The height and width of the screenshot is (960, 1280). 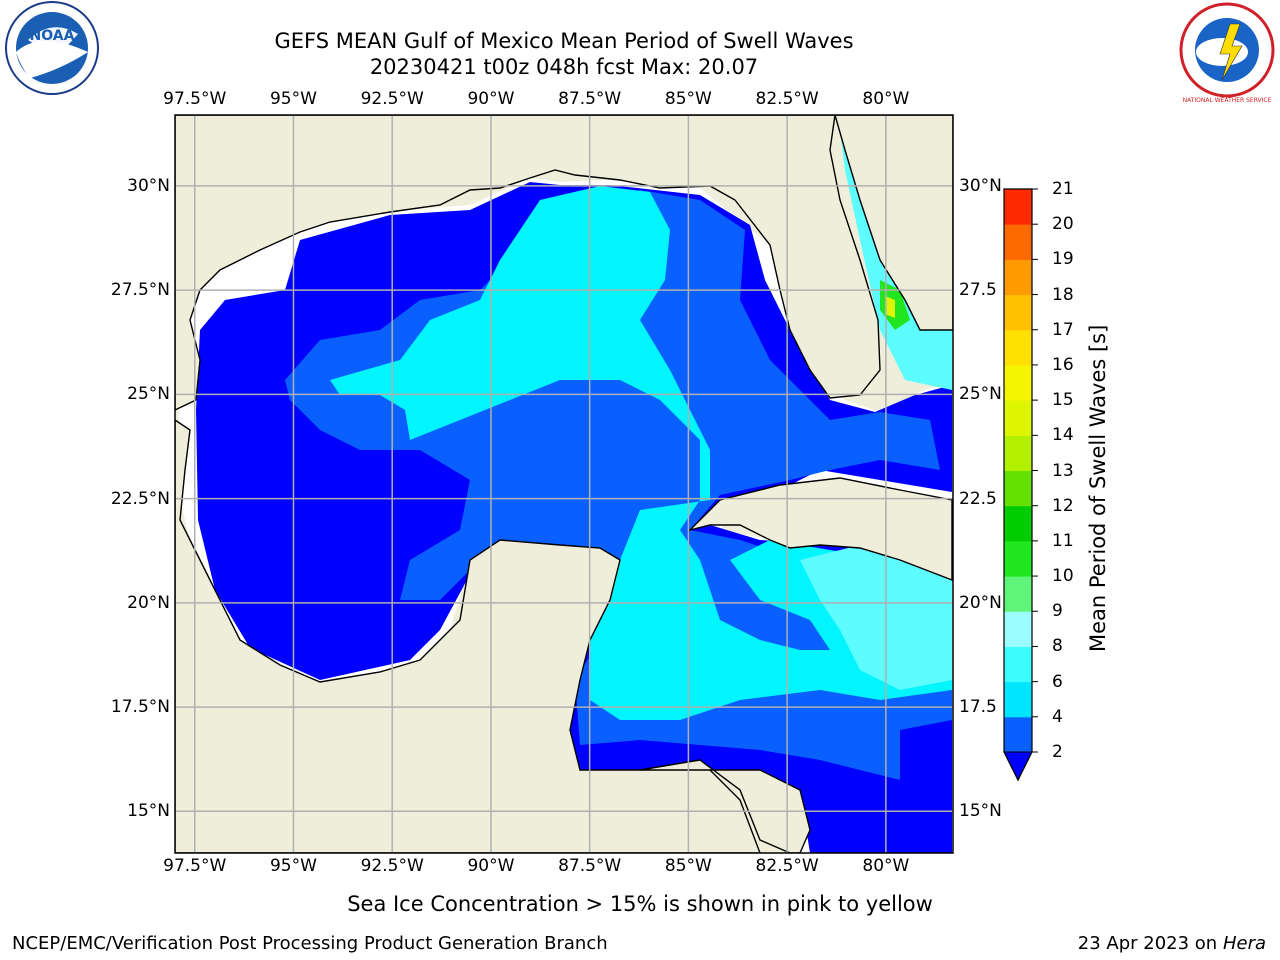 What do you see at coordinates (140, 707) in the screenshot?
I see `lat-tick-left-5: 17.5°N` at bounding box center [140, 707].